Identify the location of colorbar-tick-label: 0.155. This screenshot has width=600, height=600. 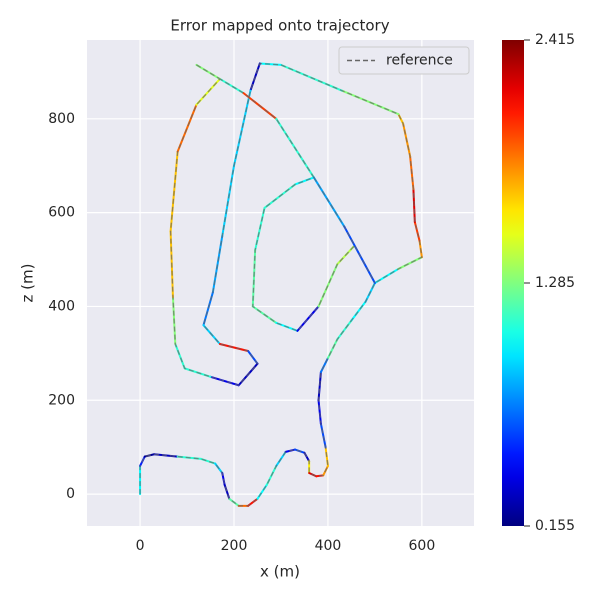
(555, 526).